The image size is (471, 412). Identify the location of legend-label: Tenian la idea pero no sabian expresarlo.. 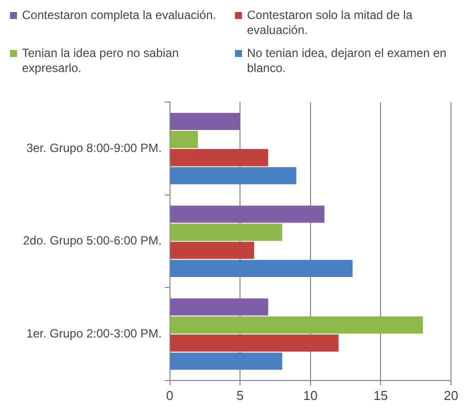
(101, 61).